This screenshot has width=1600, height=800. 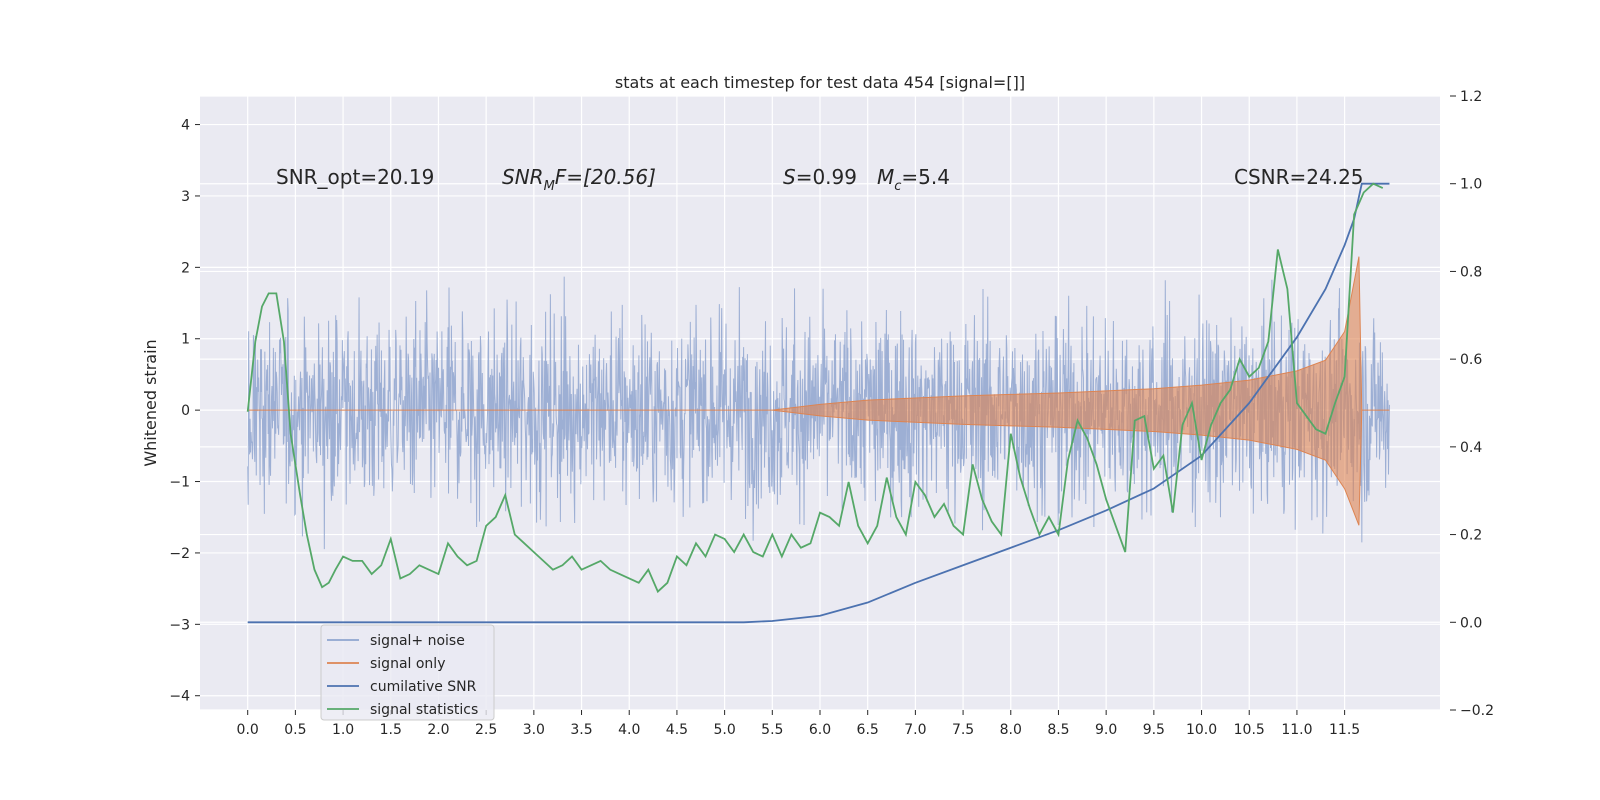 What do you see at coordinates (417, 641) in the screenshot?
I see `legend-label: signal+ noise` at bounding box center [417, 641].